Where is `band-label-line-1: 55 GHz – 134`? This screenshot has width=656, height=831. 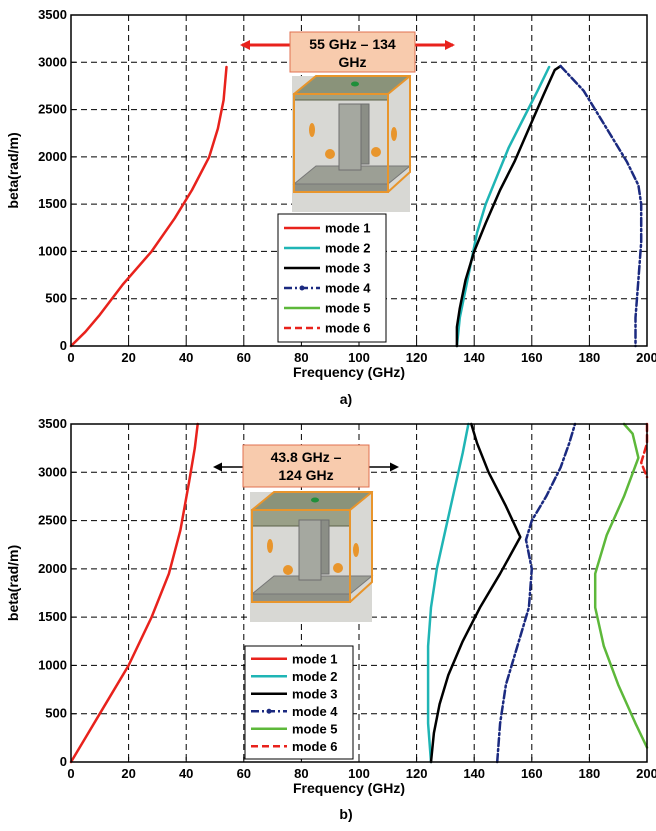
band-label-line-1: 55 GHz – 134 is located at coordinates (352, 44).